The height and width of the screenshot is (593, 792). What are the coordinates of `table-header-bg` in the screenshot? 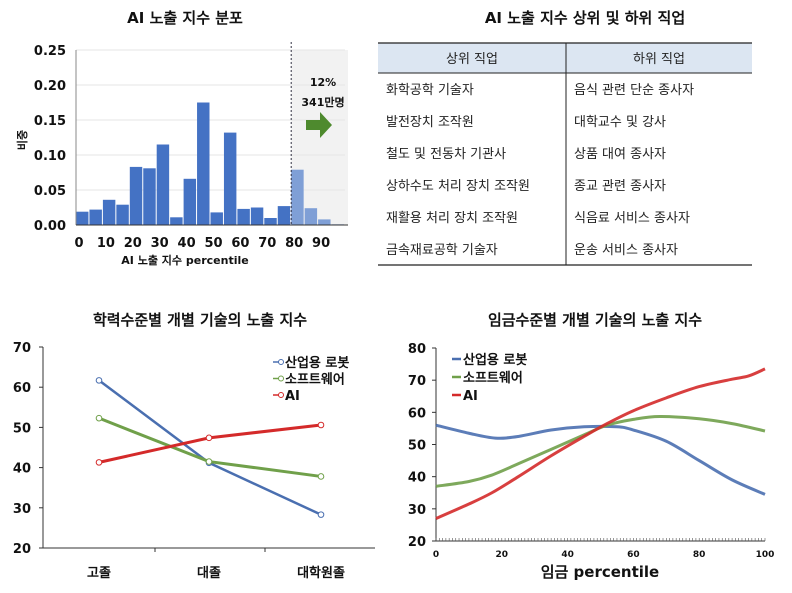 It's located at (565, 58).